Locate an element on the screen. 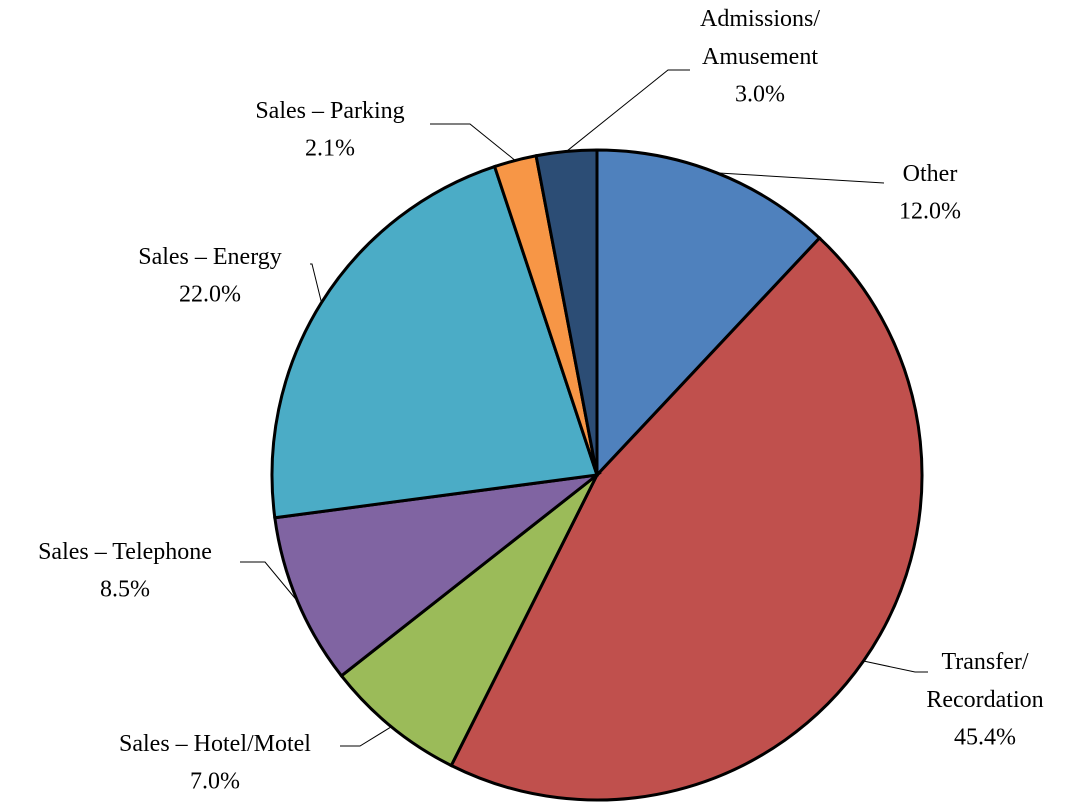 Image resolution: width=1070 pixels, height=803 pixels. label-line: Recordation is located at coordinates (984, 700).